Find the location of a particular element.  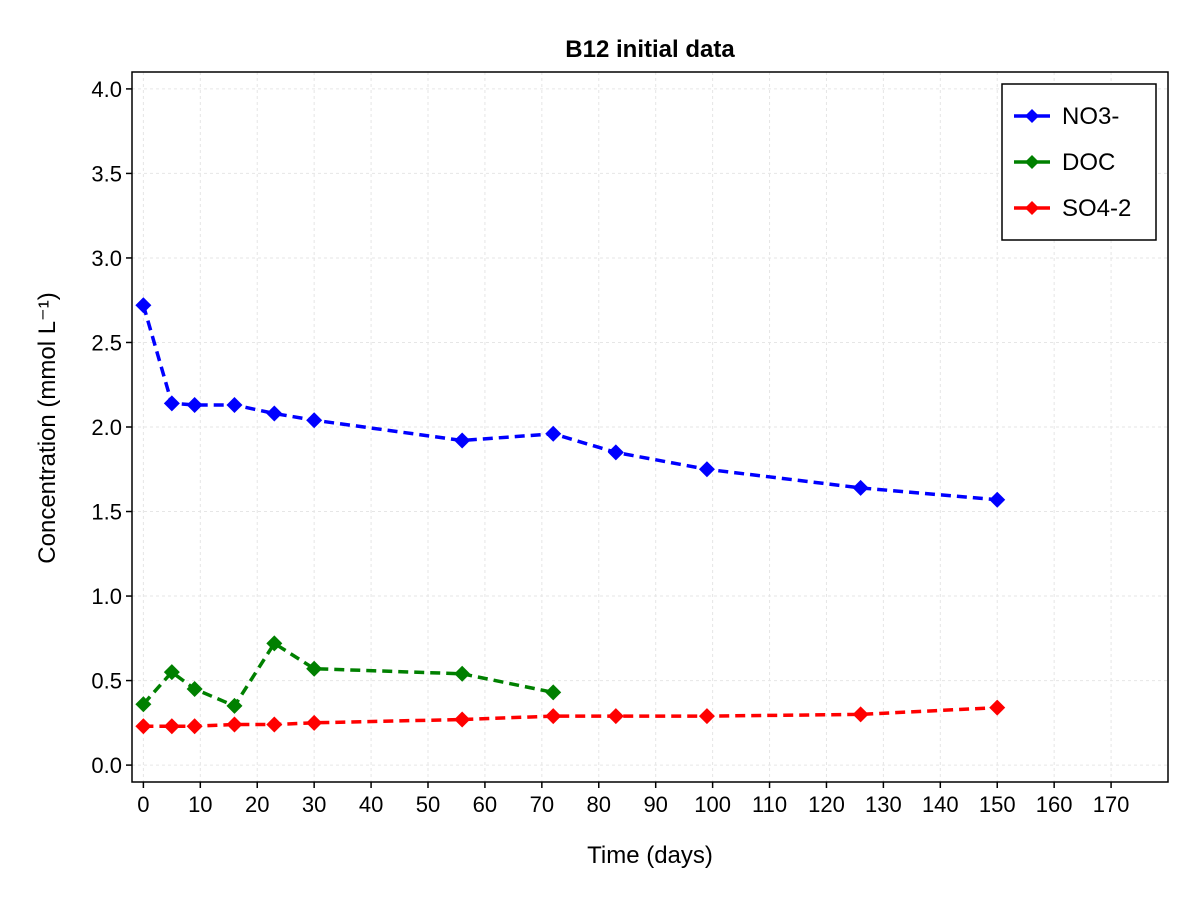

x-tick-label: 0 is located at coordinates (143, 804).